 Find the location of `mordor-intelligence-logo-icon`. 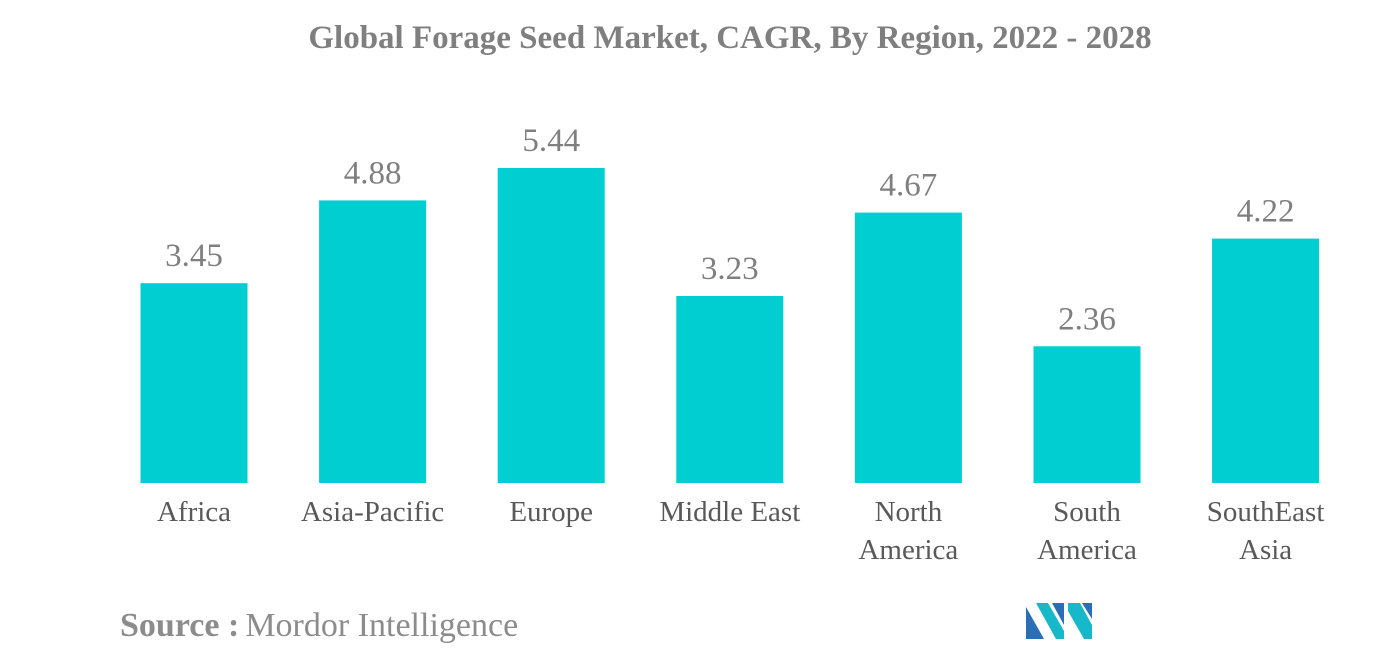

mordor-intelligence-logo-icon is located at coordinates (1059, 621).